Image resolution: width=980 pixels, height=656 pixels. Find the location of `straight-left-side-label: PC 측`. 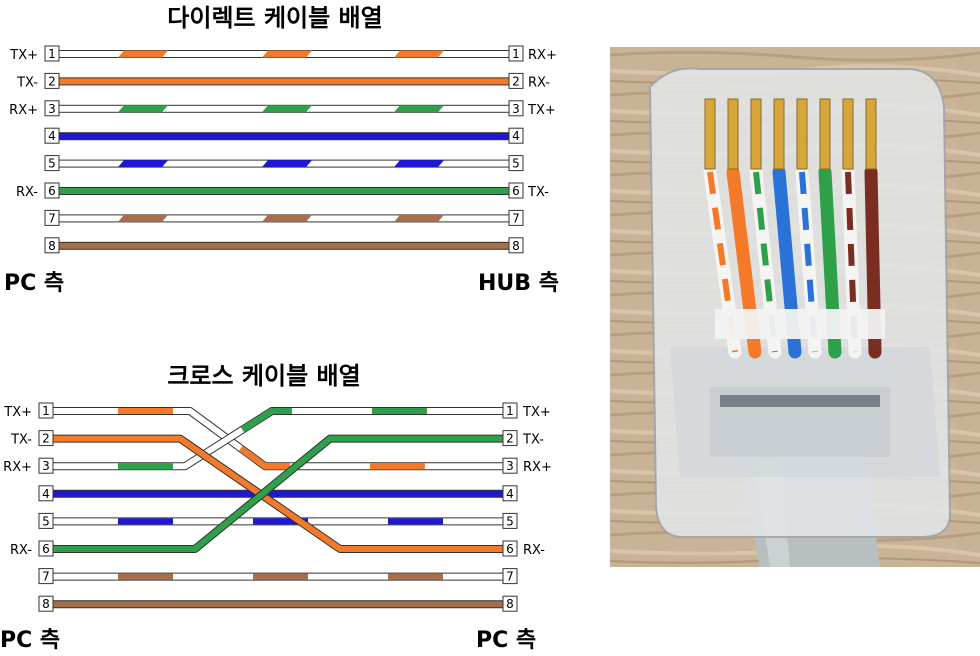

straight-left-side-label: PC 측 is located at coordinates (34, 283).